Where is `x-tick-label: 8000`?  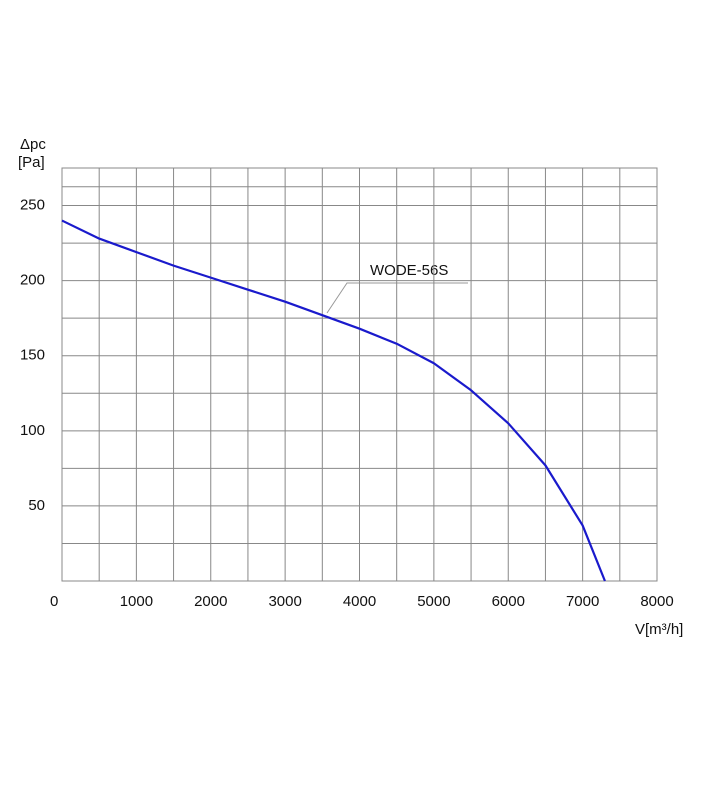
x-tick-label: 8000 is located at coordinates (656, 601).